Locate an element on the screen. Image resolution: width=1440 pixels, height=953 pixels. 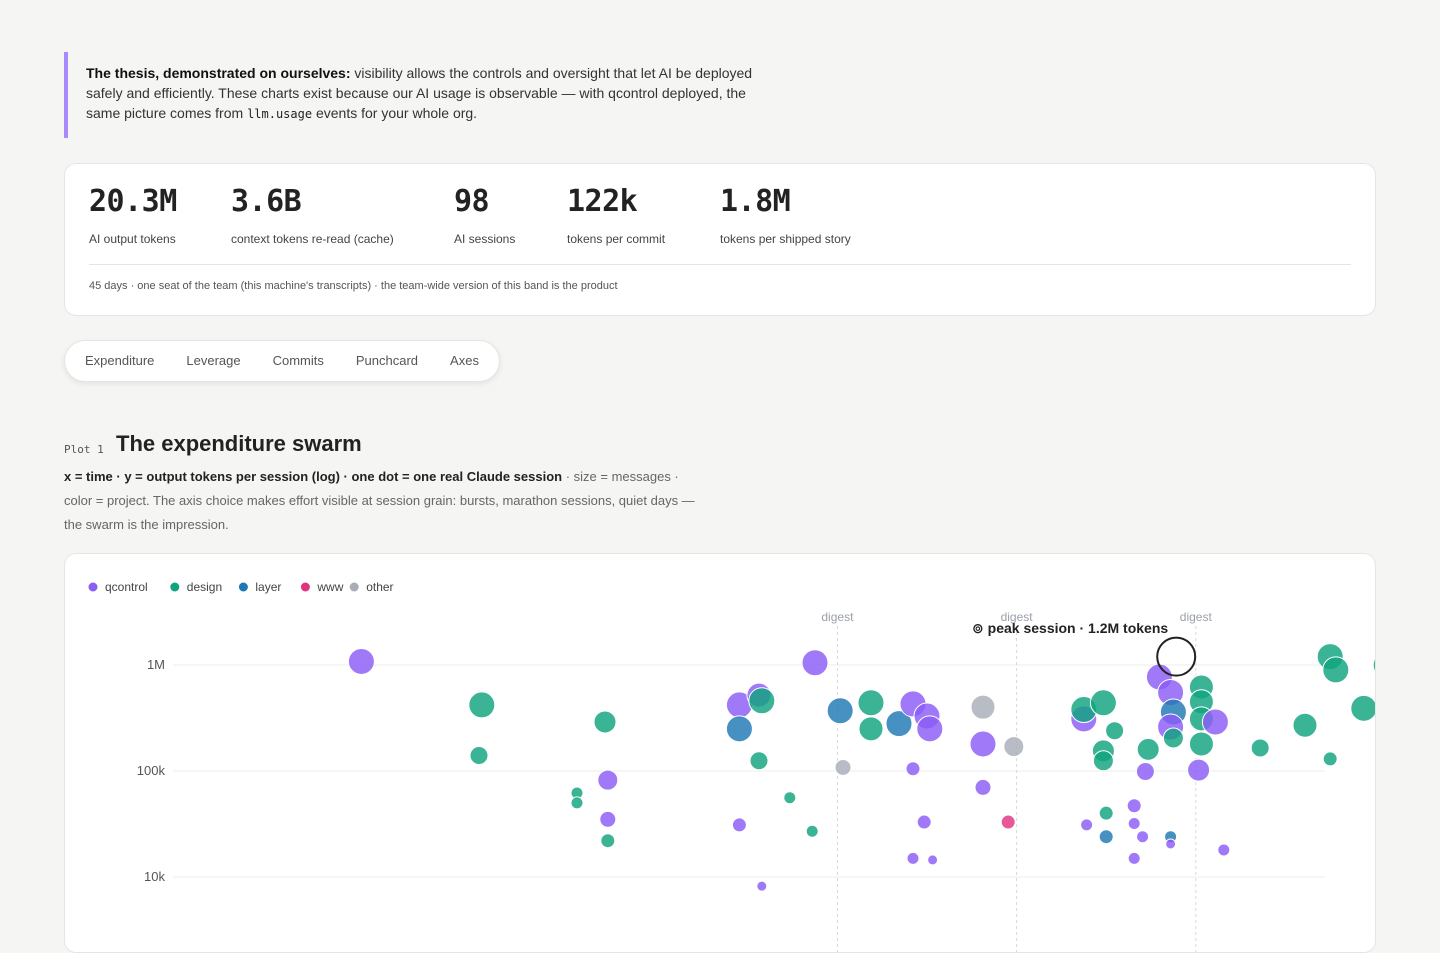
callout-lead: The thesis, demonstrated on ourselves: is located at coordinates (218, 73).